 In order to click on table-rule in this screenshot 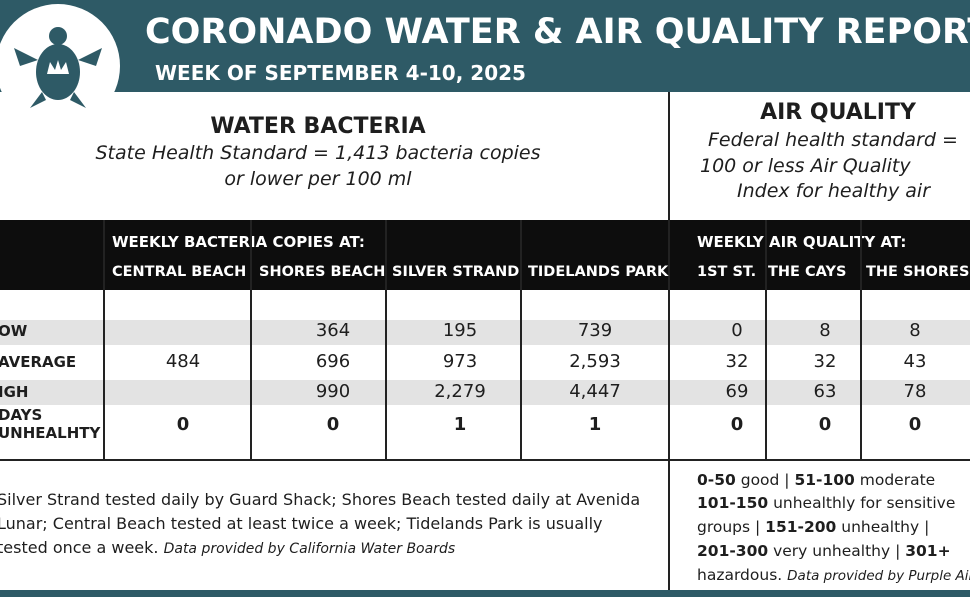, I will do `click(485, 460)`.